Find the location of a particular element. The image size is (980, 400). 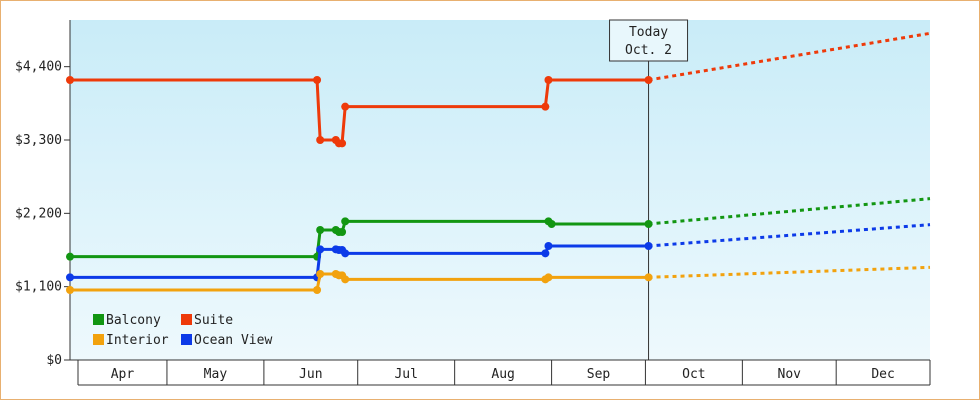

today-date-label: Oct. 2 is located at coordinates (648, 50).